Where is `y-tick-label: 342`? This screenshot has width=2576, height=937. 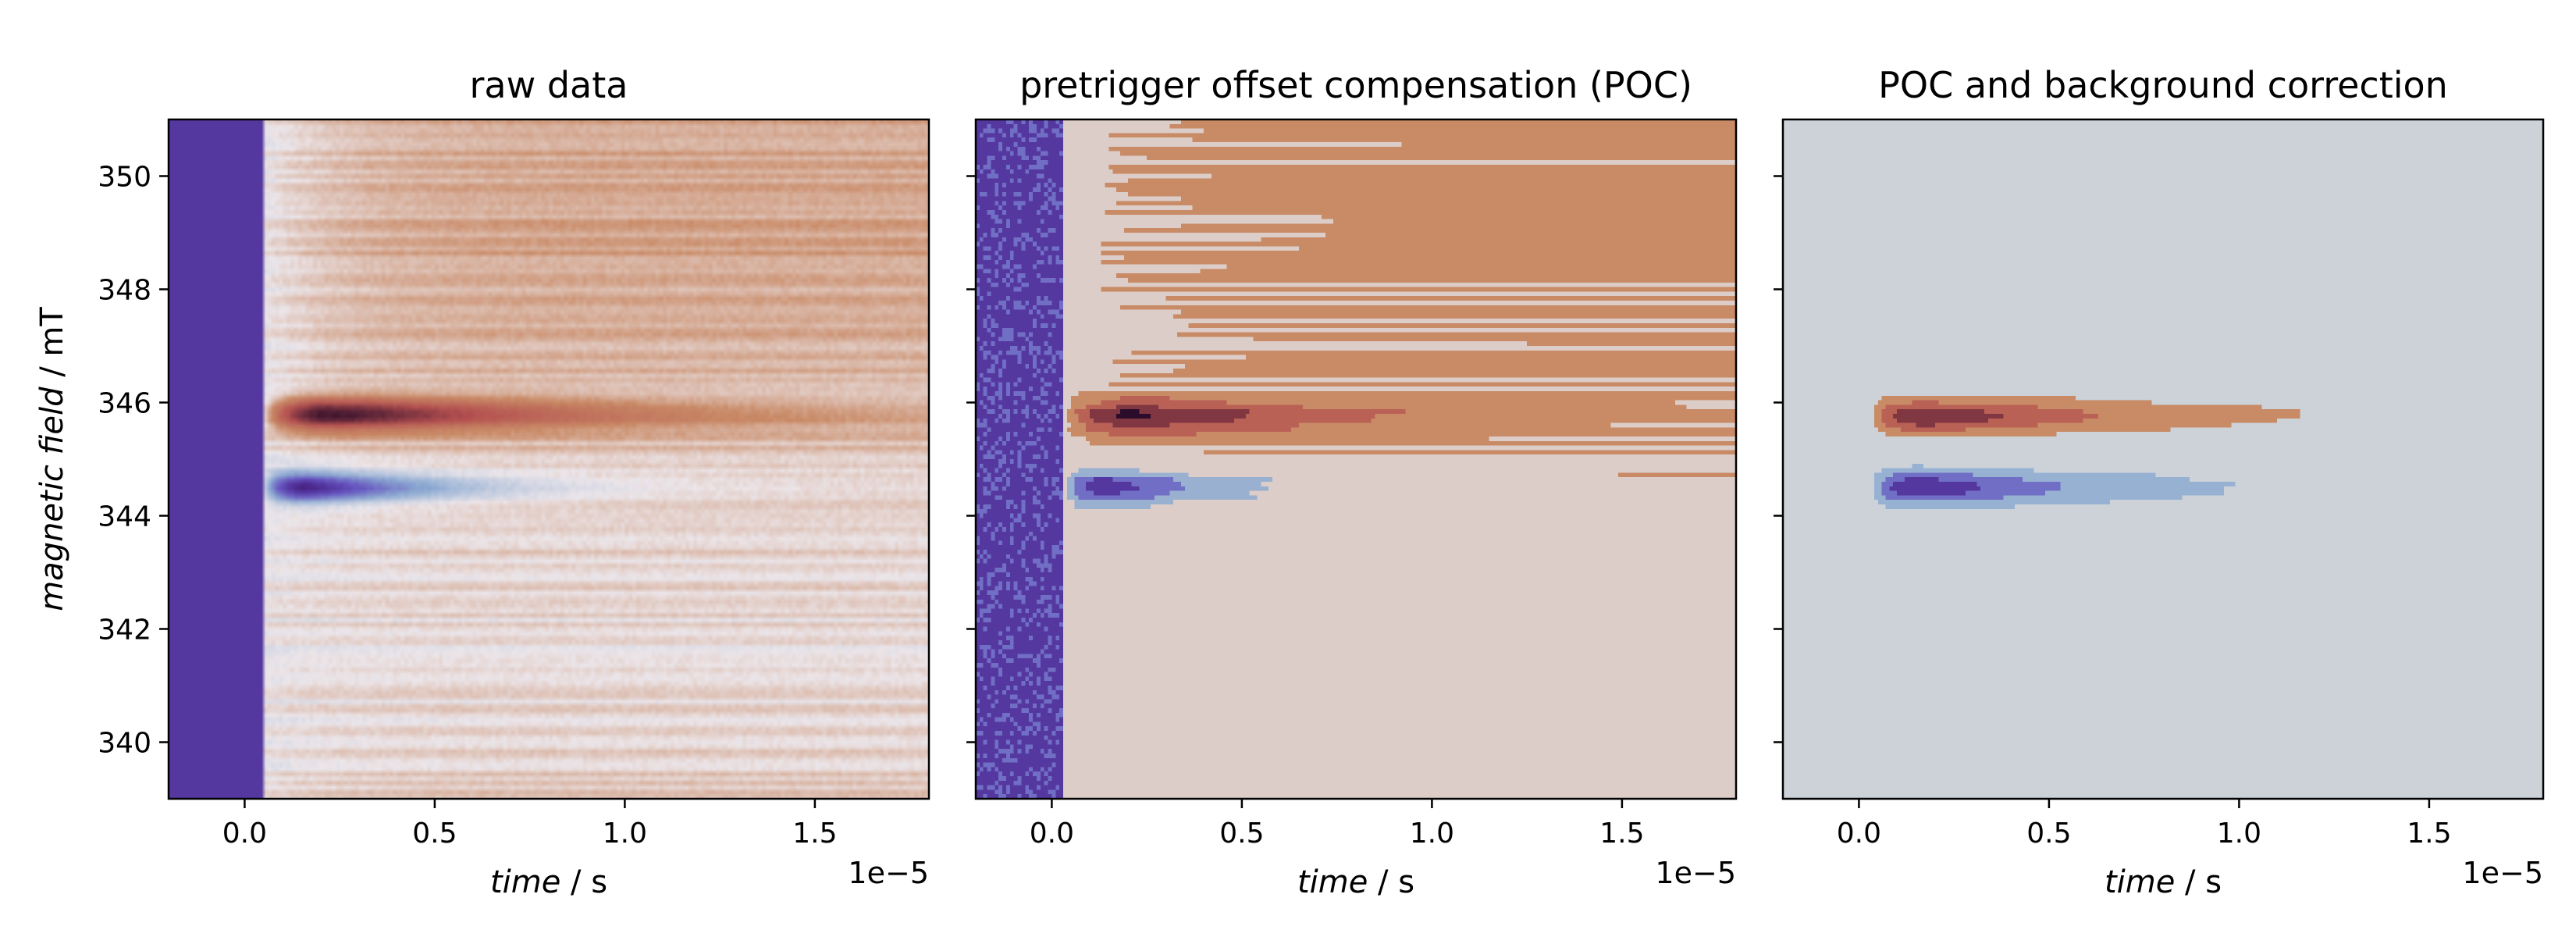 y-tick-label: 342 is located at coordinates (124, 631).